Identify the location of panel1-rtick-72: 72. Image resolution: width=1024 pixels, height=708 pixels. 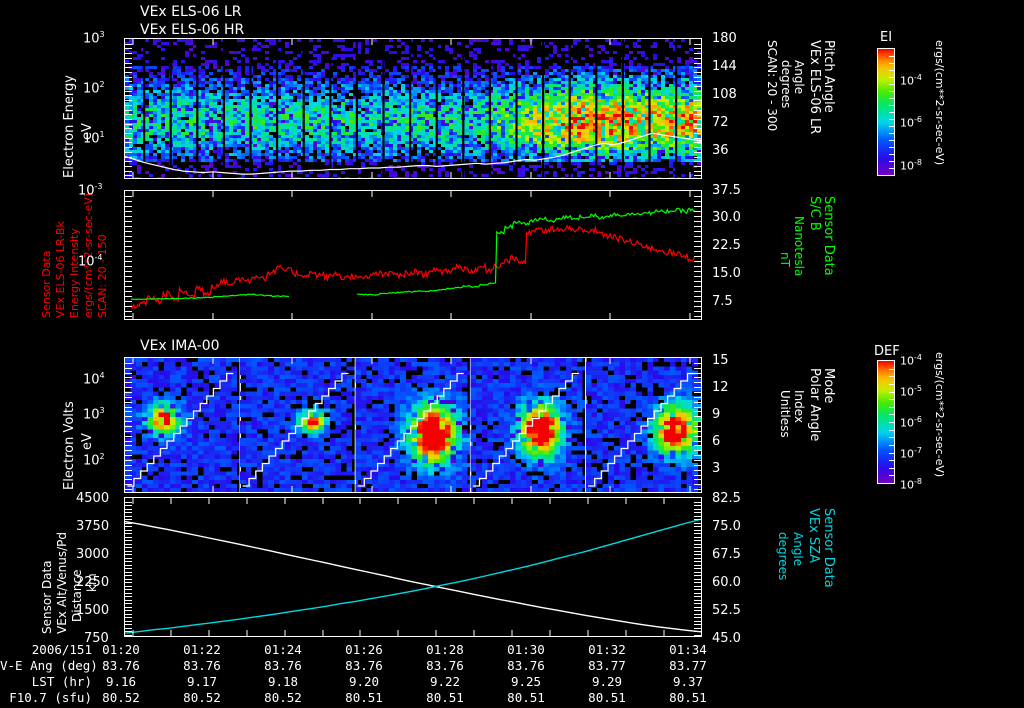
(720, 122).